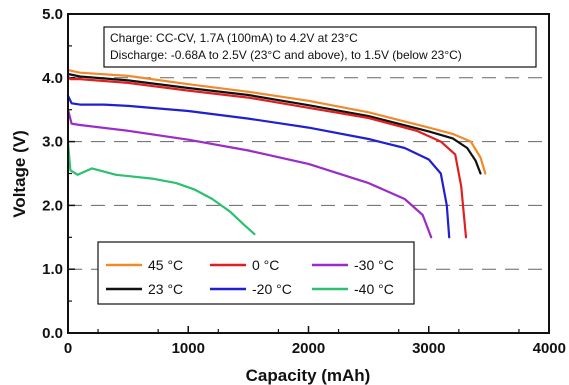  Describe the element at coordinates (374, 265) in the screenshot. I see `legend-label: -30 °C` at that location.